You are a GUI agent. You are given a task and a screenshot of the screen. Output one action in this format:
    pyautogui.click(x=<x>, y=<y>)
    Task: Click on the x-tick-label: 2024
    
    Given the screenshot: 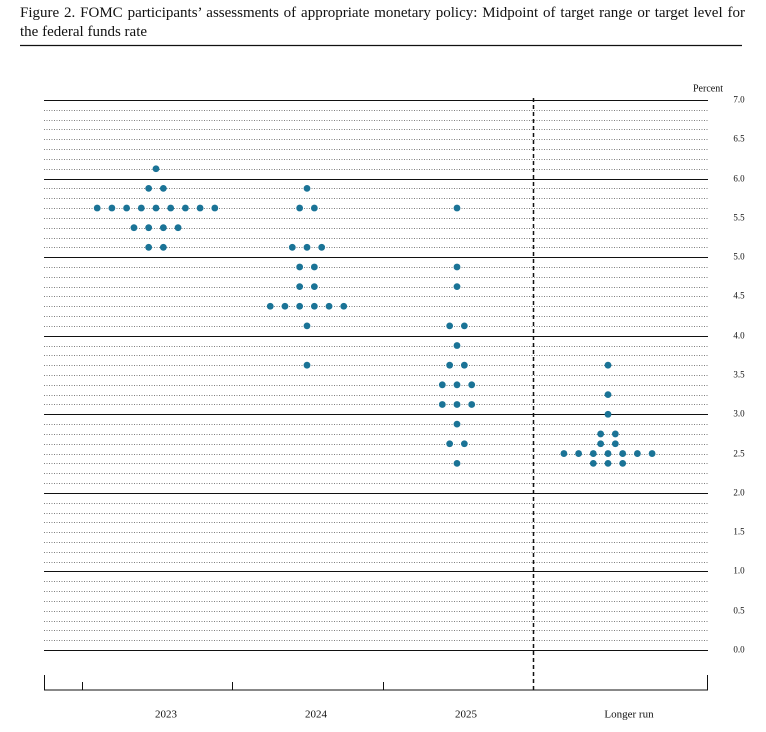 What is the action you would take?
    pyautogui.click(x=316, y=715)
    